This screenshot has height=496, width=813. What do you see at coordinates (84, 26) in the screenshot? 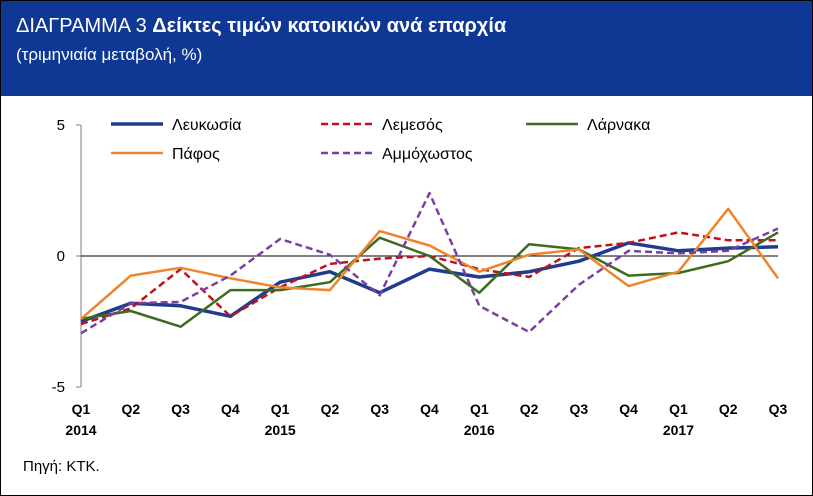
I see `chart-title-prefix: ΔΙΑΓΡΑΜΜΑ 3` at bounding box center [84, 26].